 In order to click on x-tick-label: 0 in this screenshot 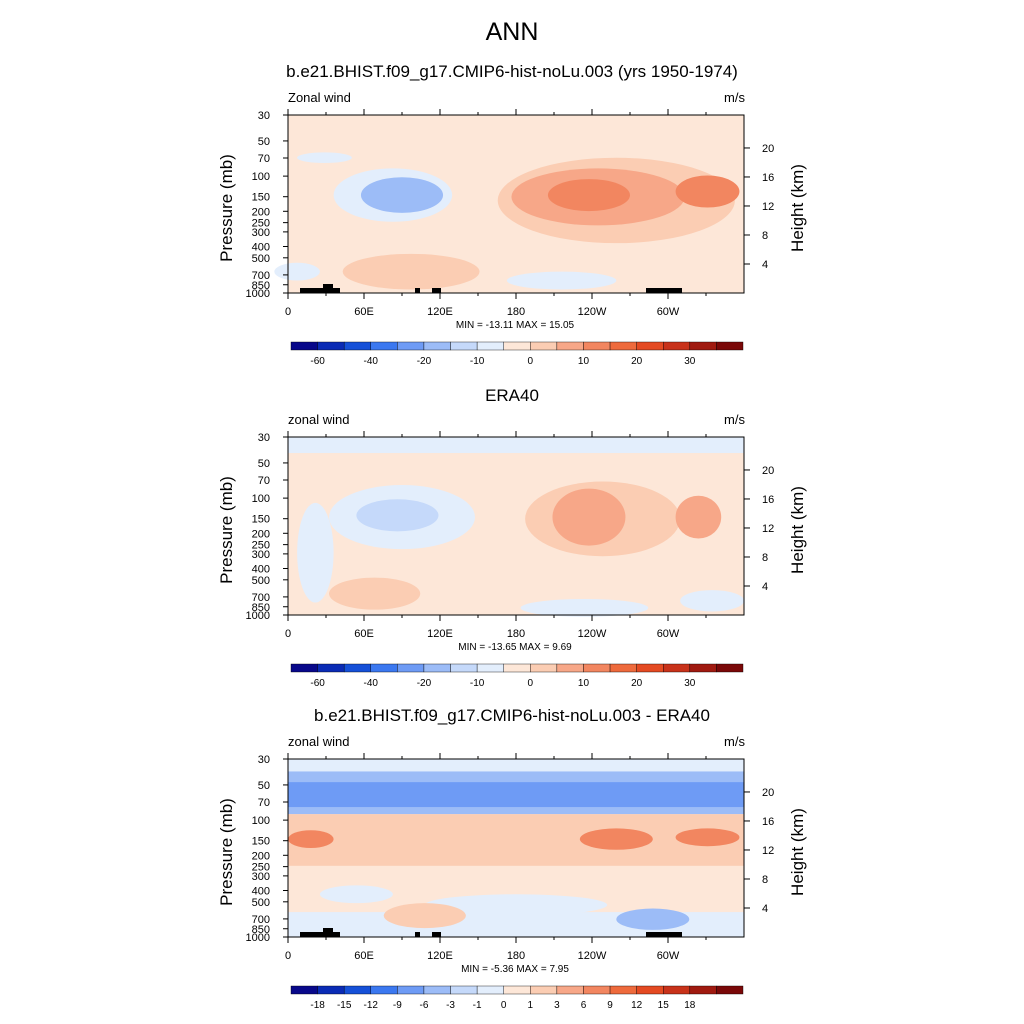, I will do `click(288, 312)`.